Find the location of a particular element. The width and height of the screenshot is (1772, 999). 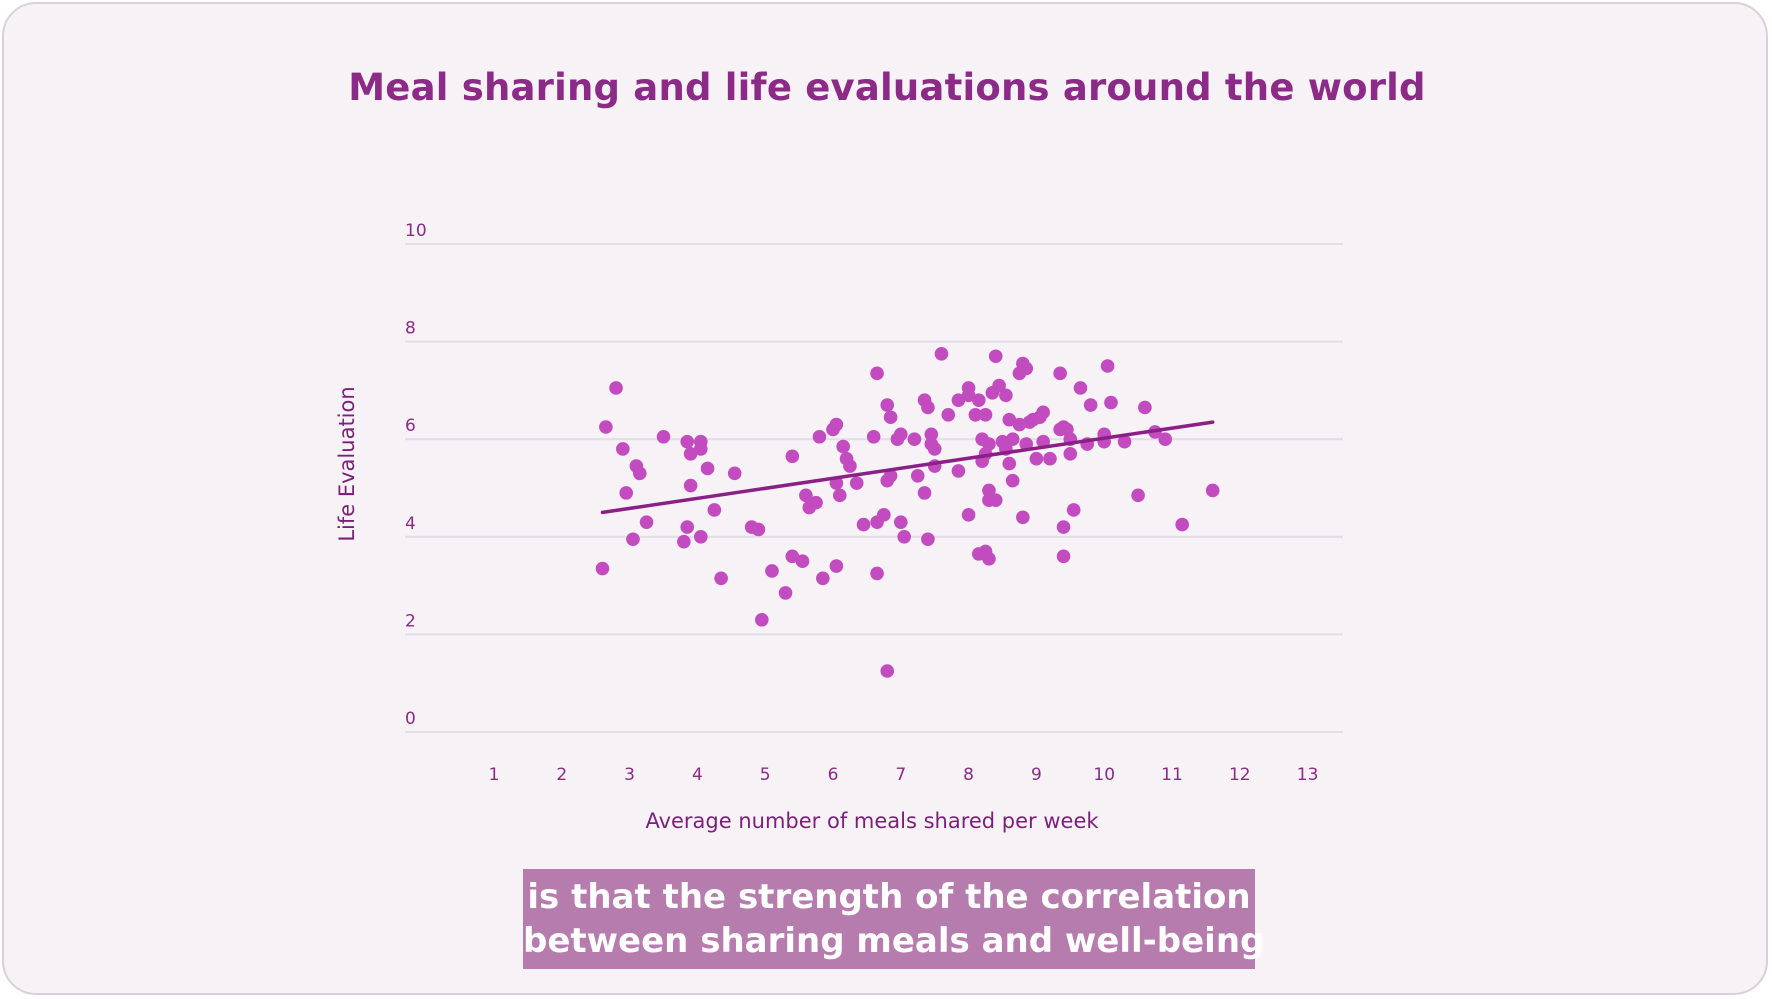

x-tick-label: 4 is located at coordinates (697, 775).